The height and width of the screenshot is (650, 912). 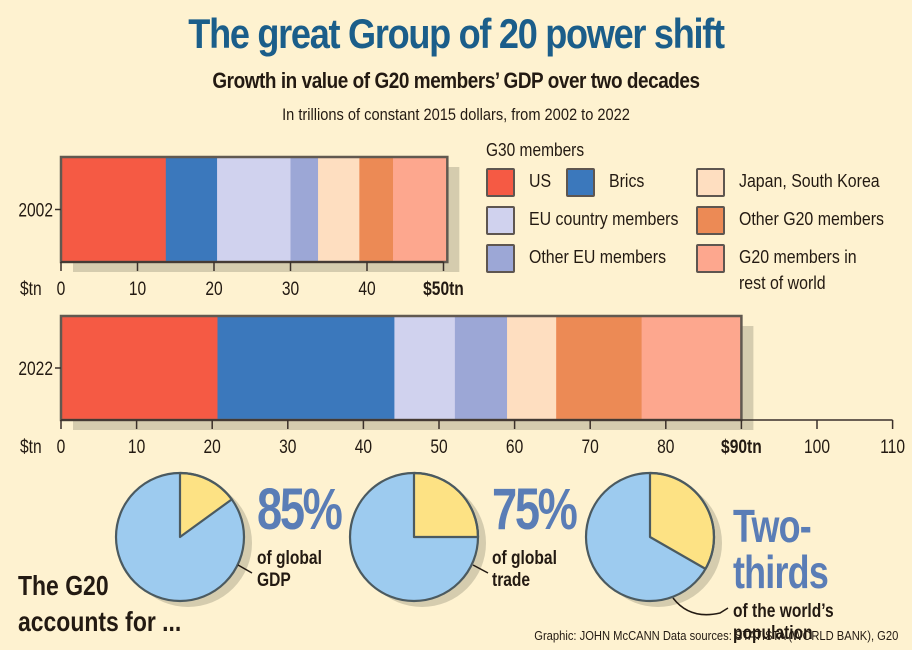 What do you see at coordinates (540, 180) in the screenshot?
I see `legend-label-us: US` at bounding box center [540, 180].